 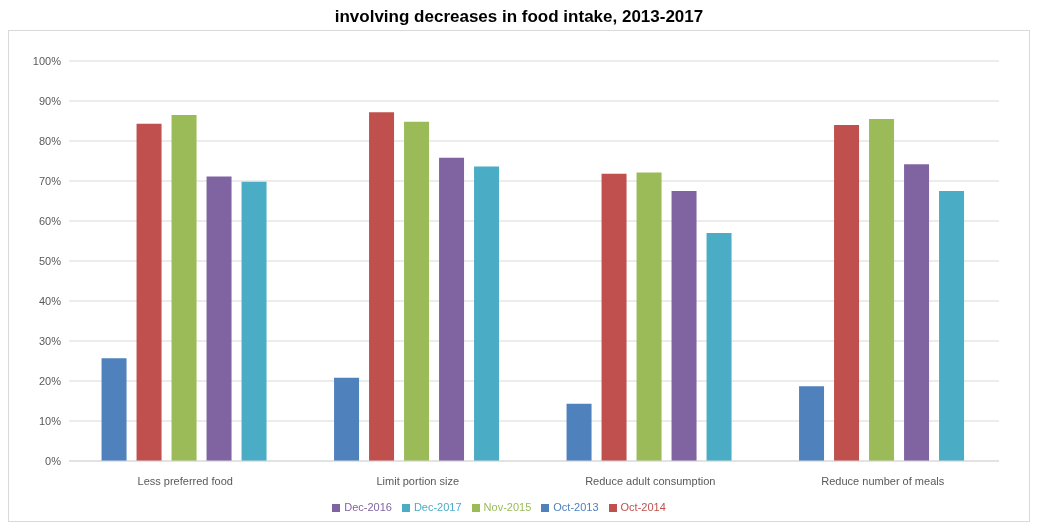 What do you see at coordinates (50, 380) in the screenshot?
I see `y-tick-label: 20%` at bounding box center [50, 380].